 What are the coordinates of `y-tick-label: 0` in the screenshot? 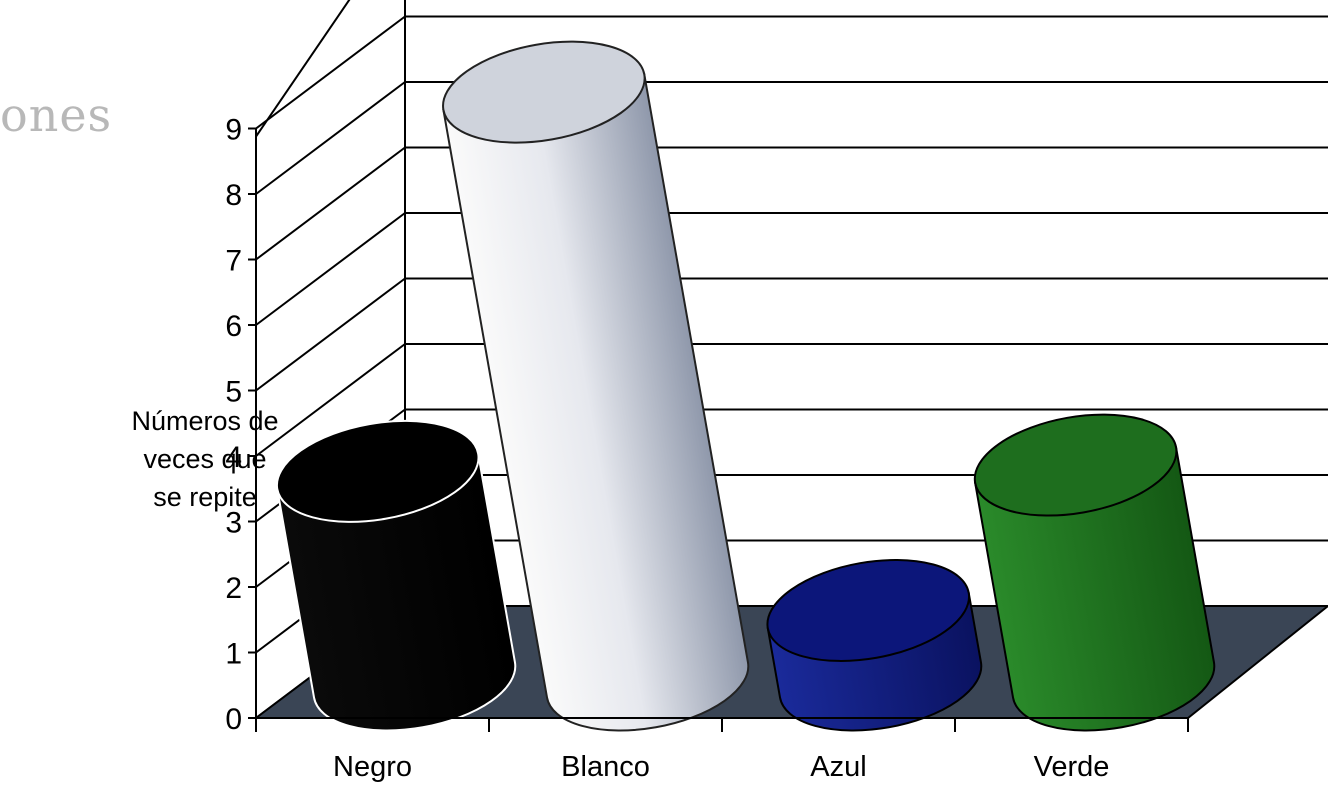 It's located at (233, 719).